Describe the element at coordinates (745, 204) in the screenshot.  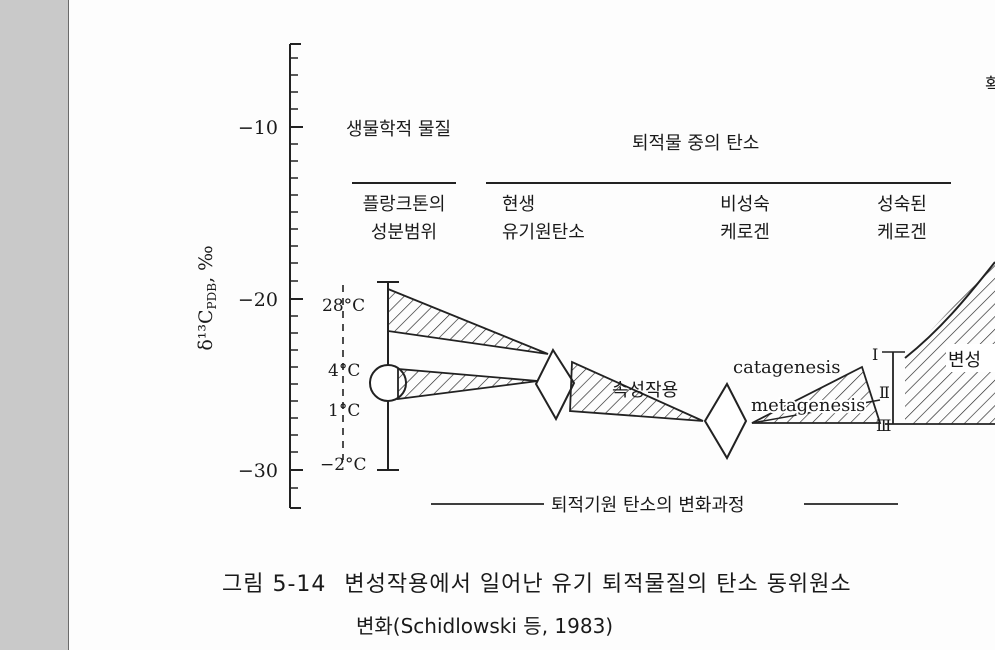
I see `col-immature-line1: 비성숙` at that location.